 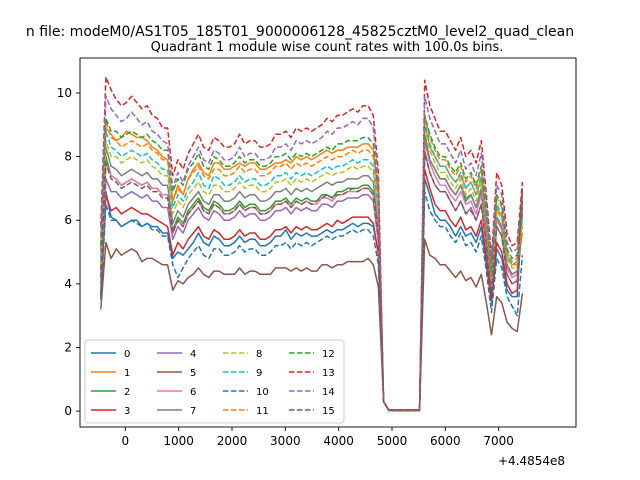 I want to click on x-tick-label: 0, so click(x=126, y=441).